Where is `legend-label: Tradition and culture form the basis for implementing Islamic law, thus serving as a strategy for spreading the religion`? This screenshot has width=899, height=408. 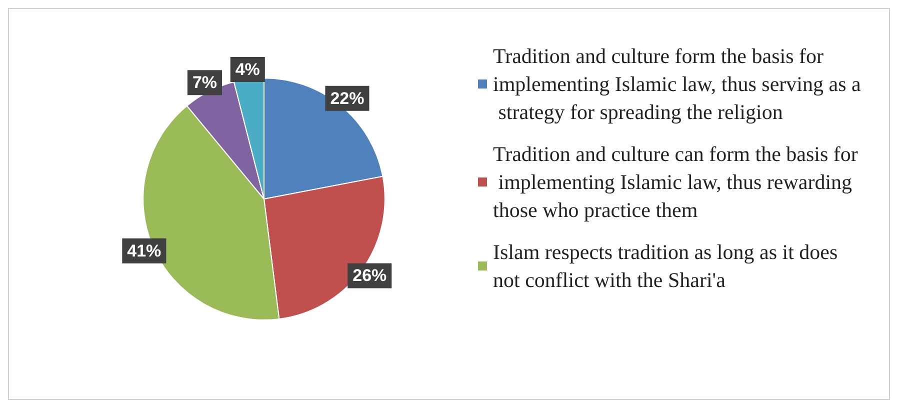
legend-label: Tradition and culture form the basis for implementing Islamic law, thus serving as a strategy for spreading the religion is located at coordinates (677, 84).